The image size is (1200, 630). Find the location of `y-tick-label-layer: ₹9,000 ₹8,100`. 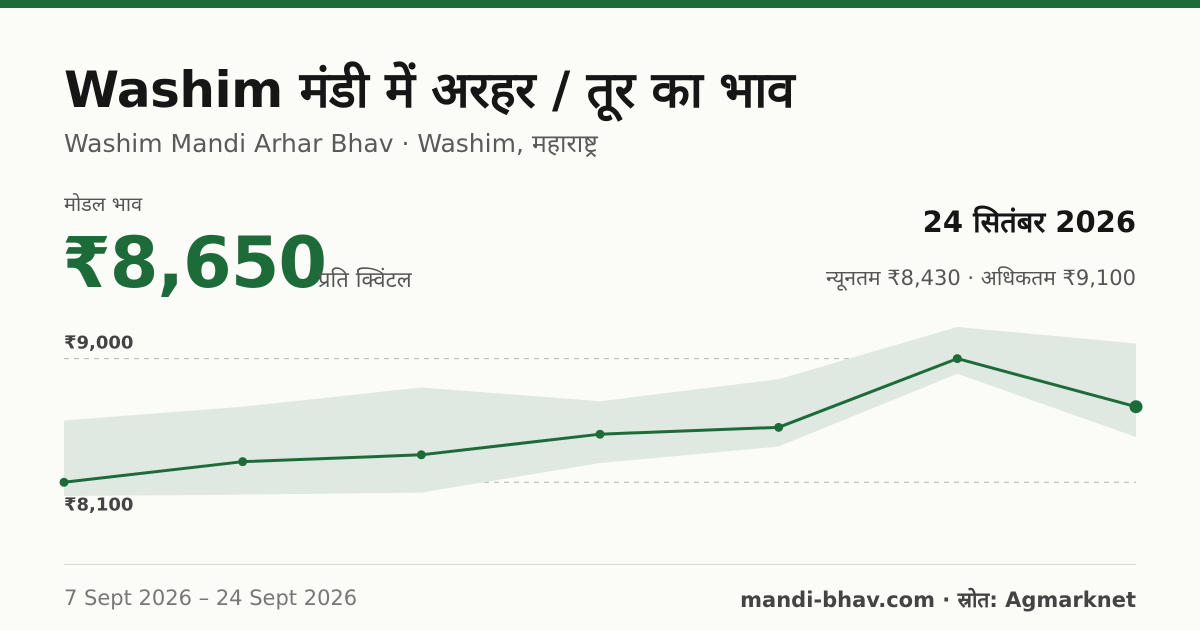

y-tick-label-layer: ₹9,000 ₹8,100 is located at coordinates (98, 424).